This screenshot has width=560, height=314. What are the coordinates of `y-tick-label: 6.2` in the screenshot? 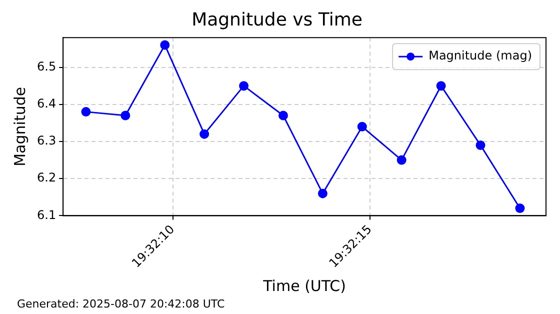 It's located at (46, 177).